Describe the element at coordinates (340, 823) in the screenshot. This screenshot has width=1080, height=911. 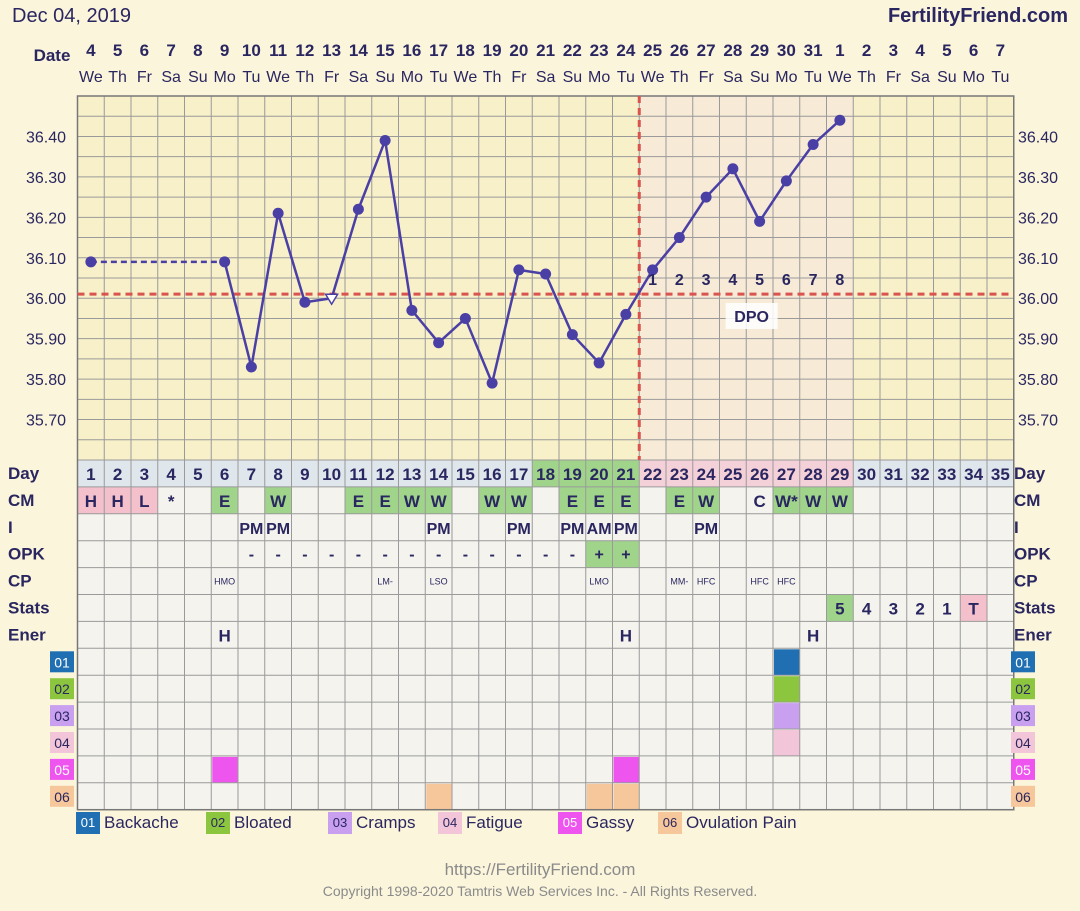
I see `legend-code: 03` at that location.